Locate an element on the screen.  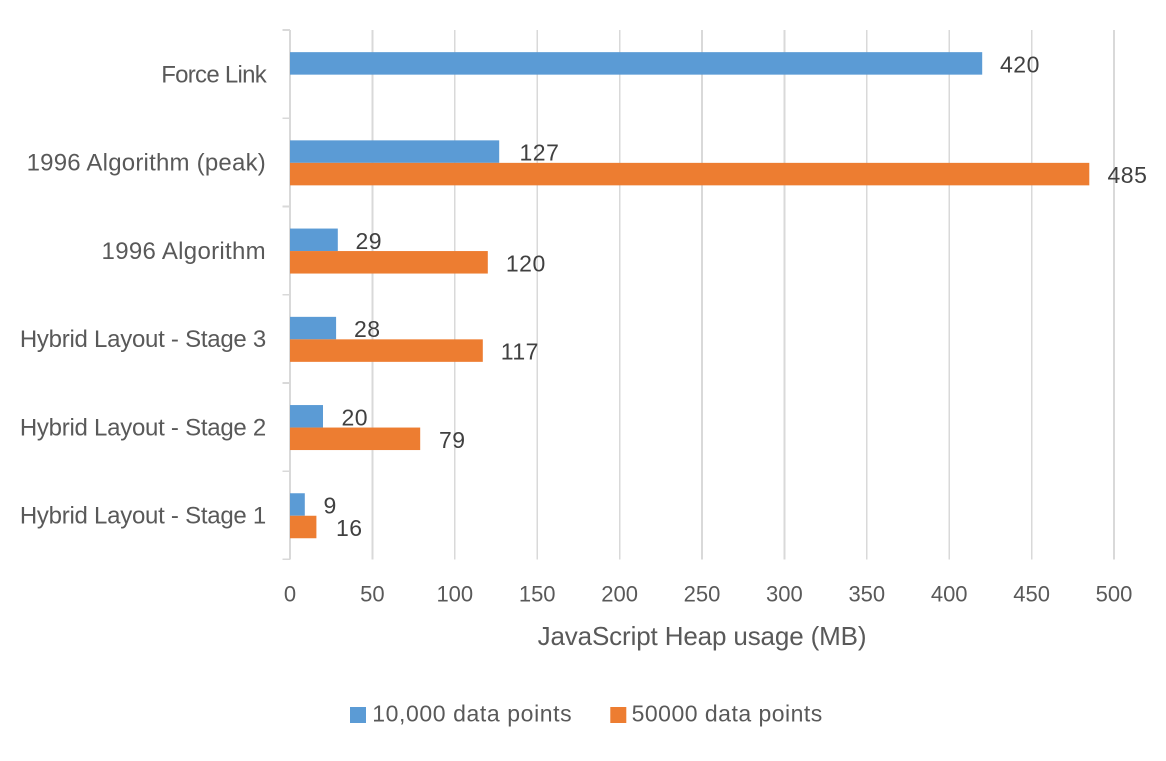
svg-text: 450 is located at coordinates (1031, 593).